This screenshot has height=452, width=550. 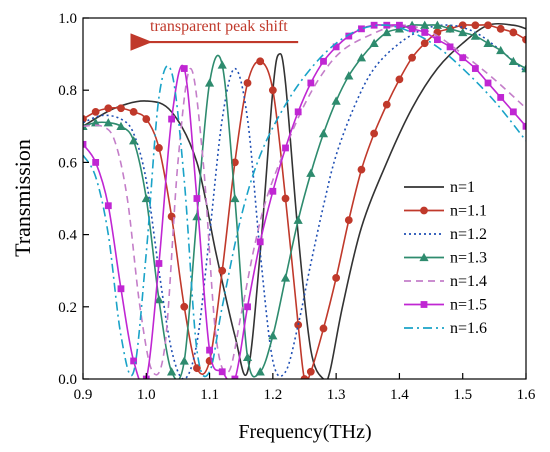 I want to click on y-tick-label: 1.0, so click(x=67, y=19).